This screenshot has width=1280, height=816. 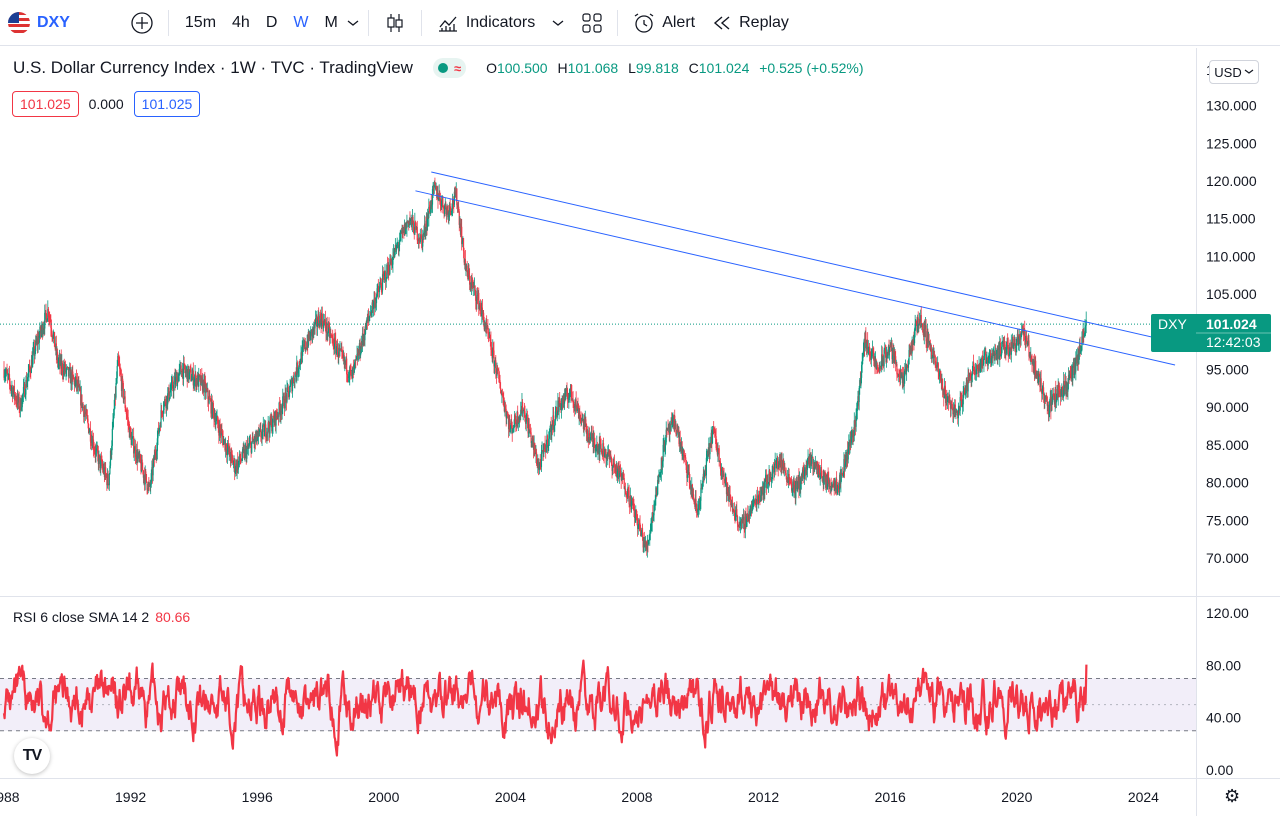 What do you see at coordinates (592, 22) in the screenshot?
I see `layouts-button` at bounding box center [592, 22].